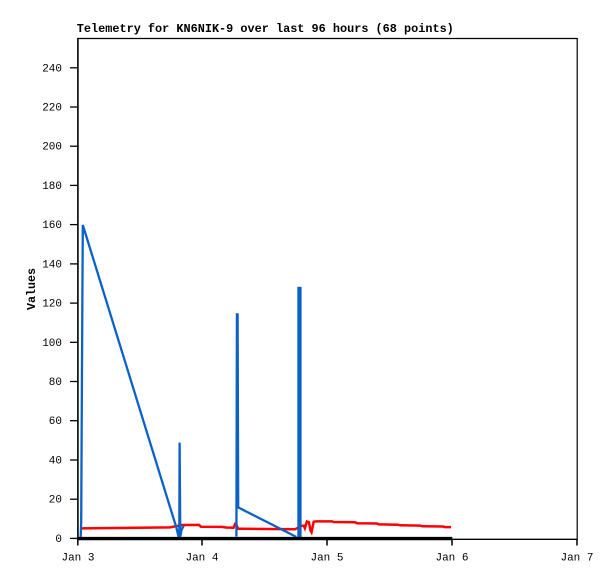  What do you see at coordinates (326, 558) in the screenshot?
I see `svg-text: Jan 5` at bounding box center [326, 558].